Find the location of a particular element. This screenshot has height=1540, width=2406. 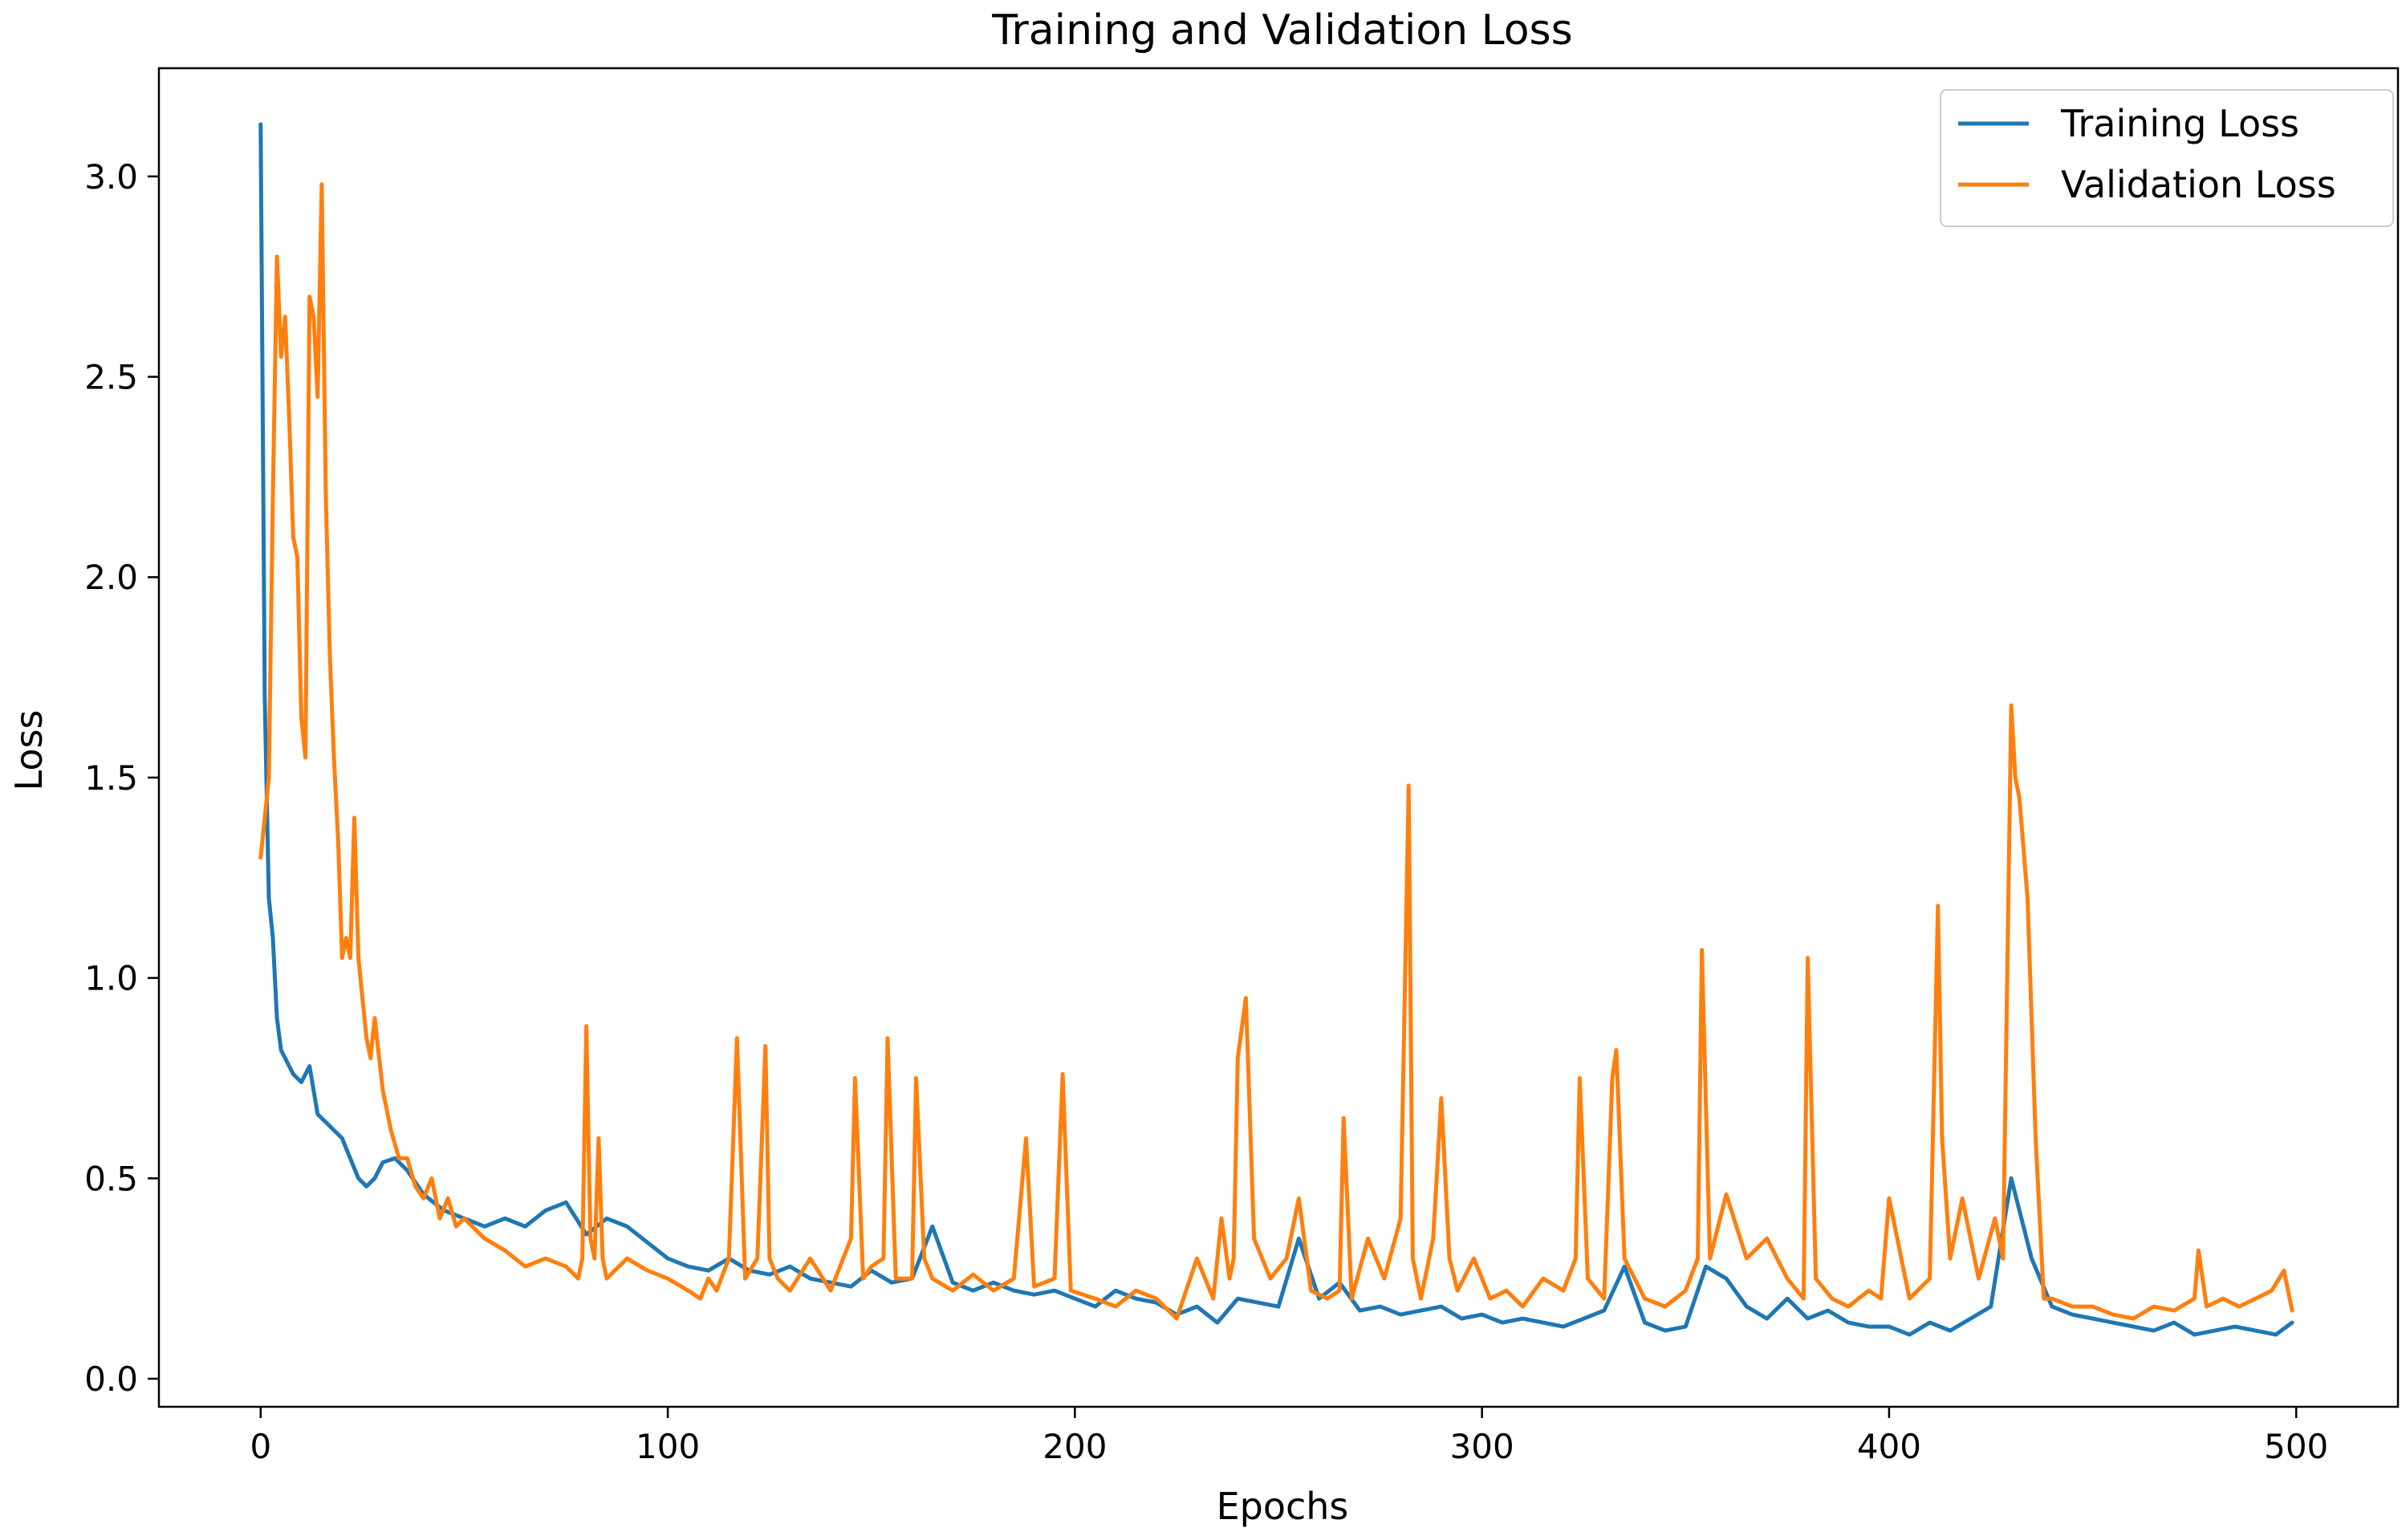

legend-box is located at coordinates (2167, 158).